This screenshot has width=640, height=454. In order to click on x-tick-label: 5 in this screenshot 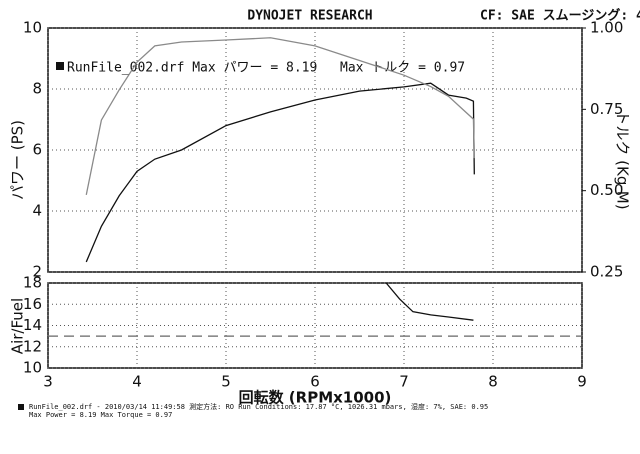, I will do `click(226, 382)`.